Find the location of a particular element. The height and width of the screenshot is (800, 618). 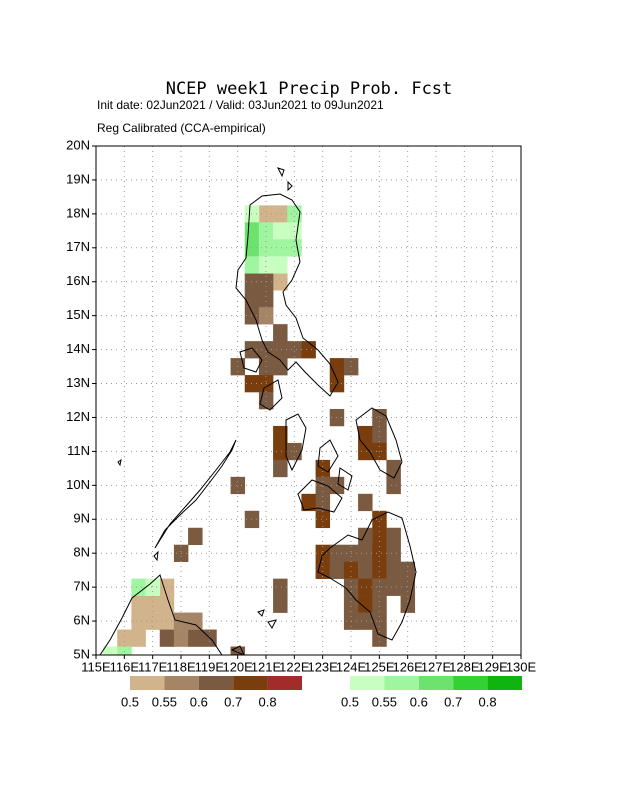

x-tick-label: 118E is located at coordinates (181, 666).